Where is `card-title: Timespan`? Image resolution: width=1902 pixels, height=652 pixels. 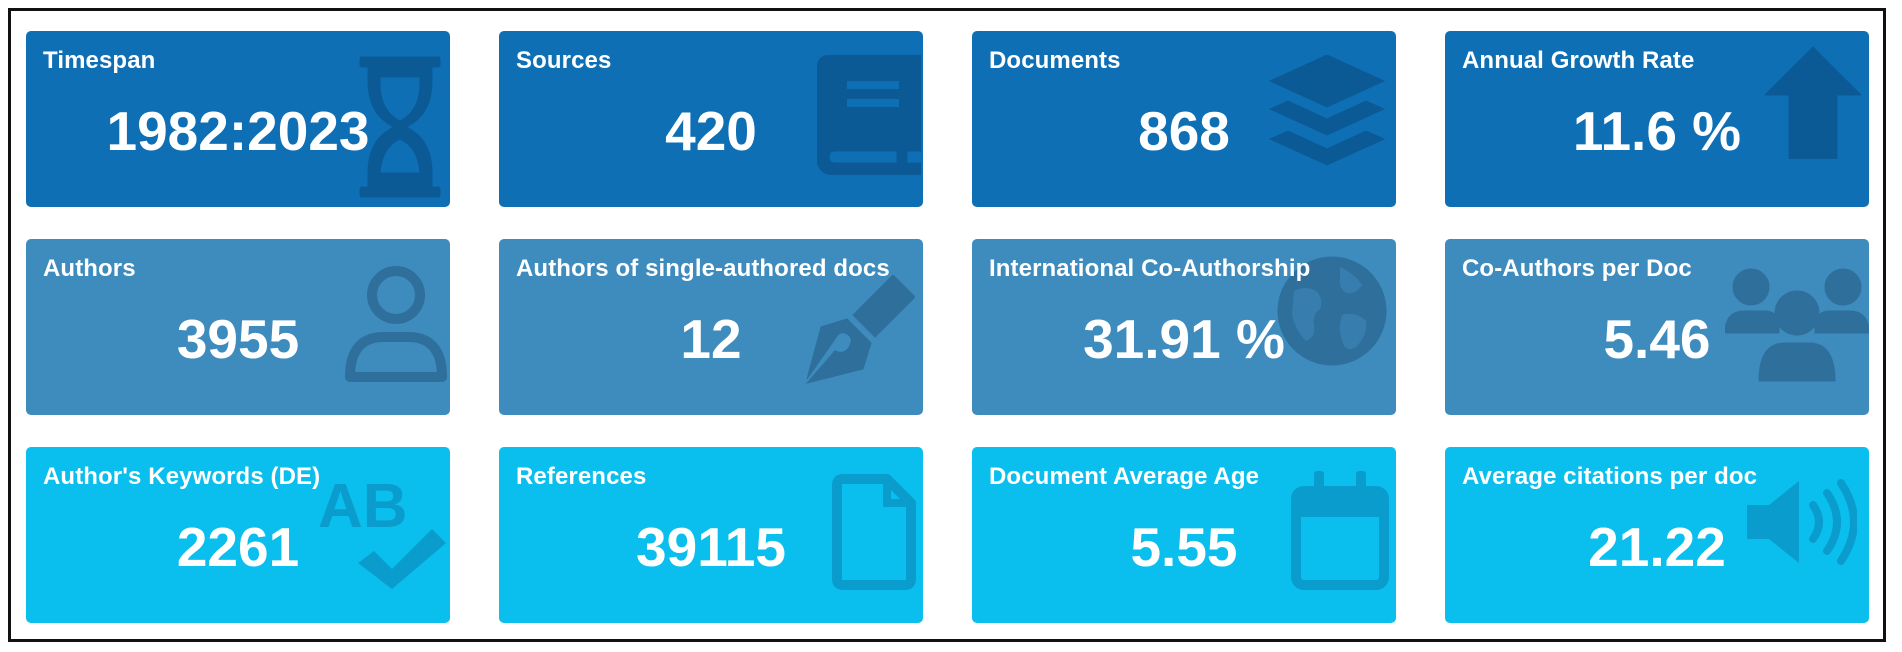
card-title: Timespan is located at coordinates (99, 60).